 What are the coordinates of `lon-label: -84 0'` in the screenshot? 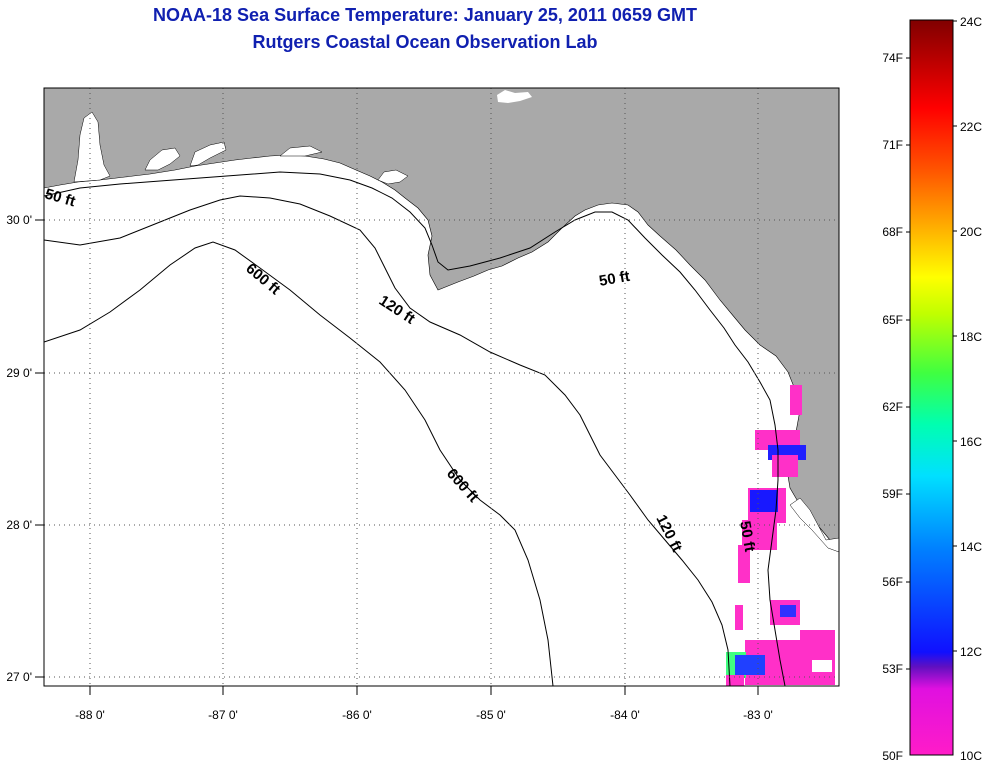 It's located at (625, 715).